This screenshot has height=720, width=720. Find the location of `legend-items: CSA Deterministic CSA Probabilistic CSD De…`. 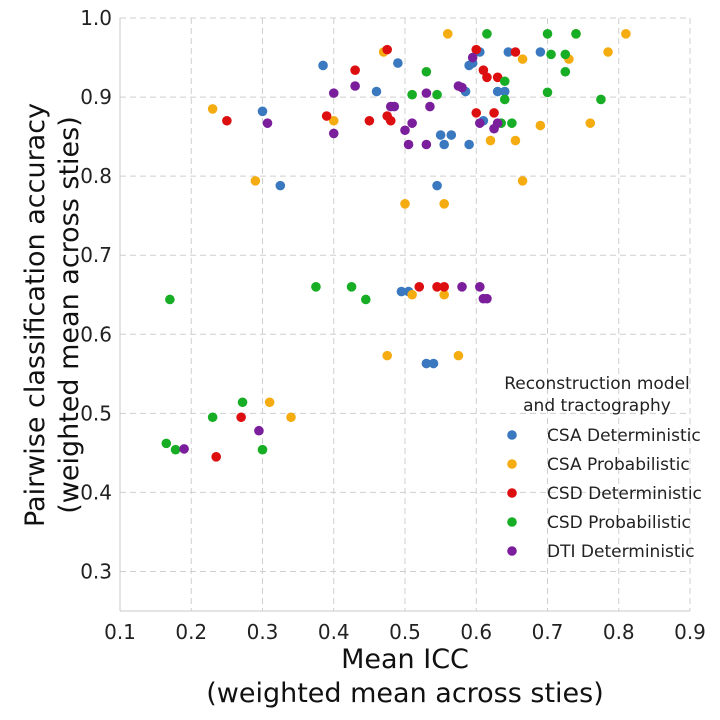

legend-items: CSA Deterministic CSA Probabilistic CSD De… is located at coordinates (604, 494).